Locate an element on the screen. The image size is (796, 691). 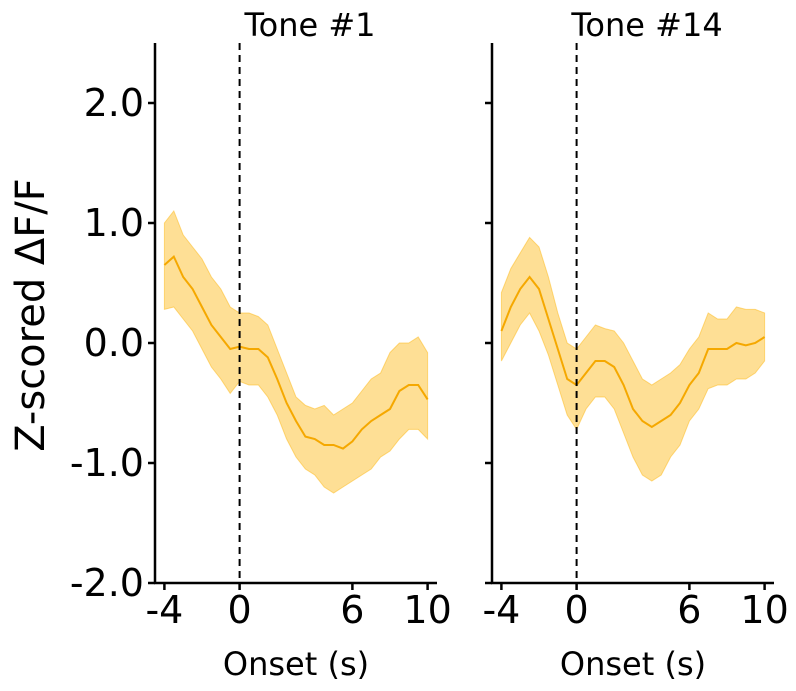
panel-title: Tone #1 is located at coordinates (310, 25).